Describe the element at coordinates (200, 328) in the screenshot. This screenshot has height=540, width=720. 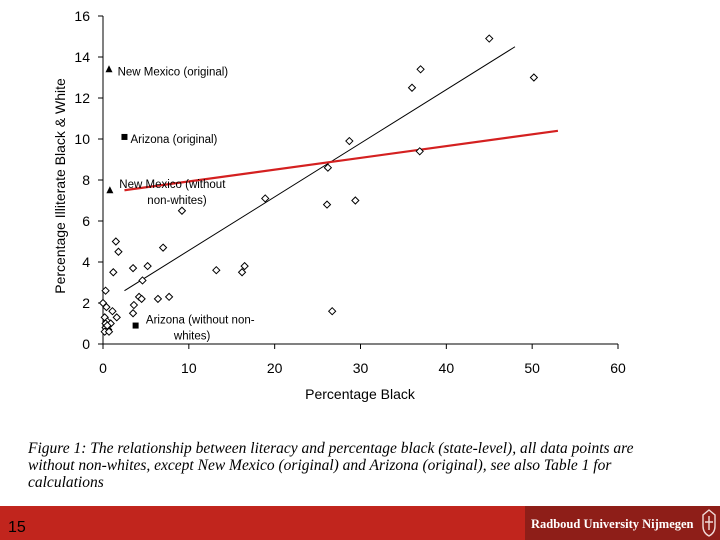
I see `point-annotation: Arizona (without non-whites)` at that location.